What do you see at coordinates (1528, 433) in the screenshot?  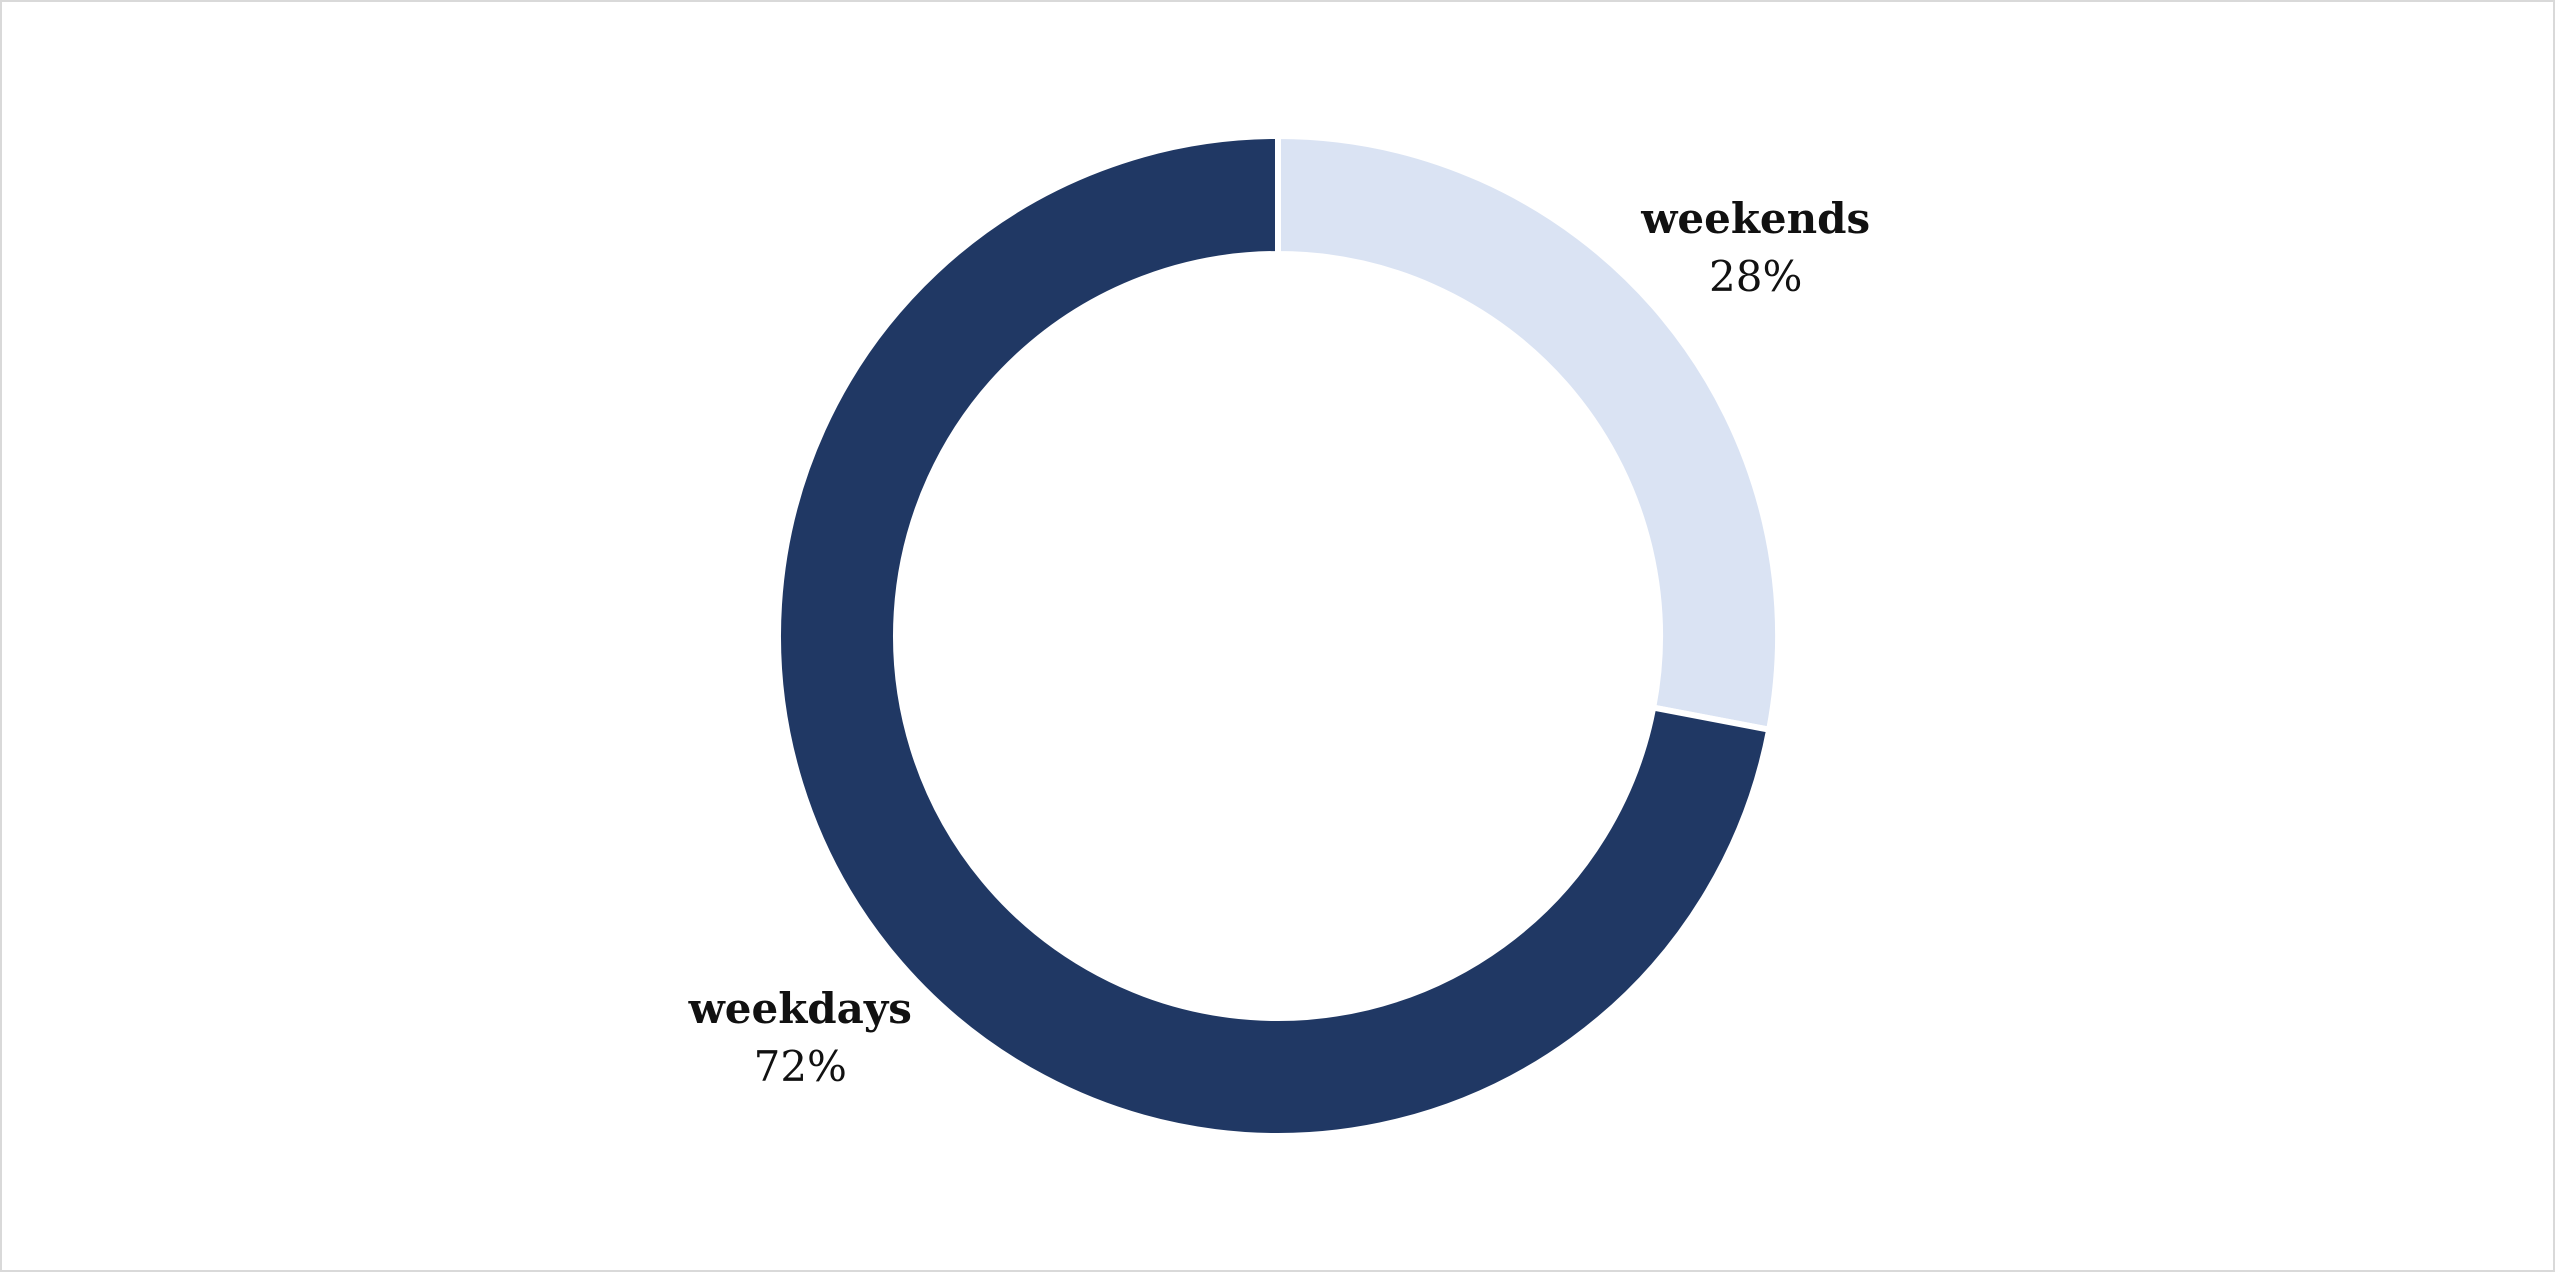 I see `slice-weekends` at bounding box center [1528, 433].